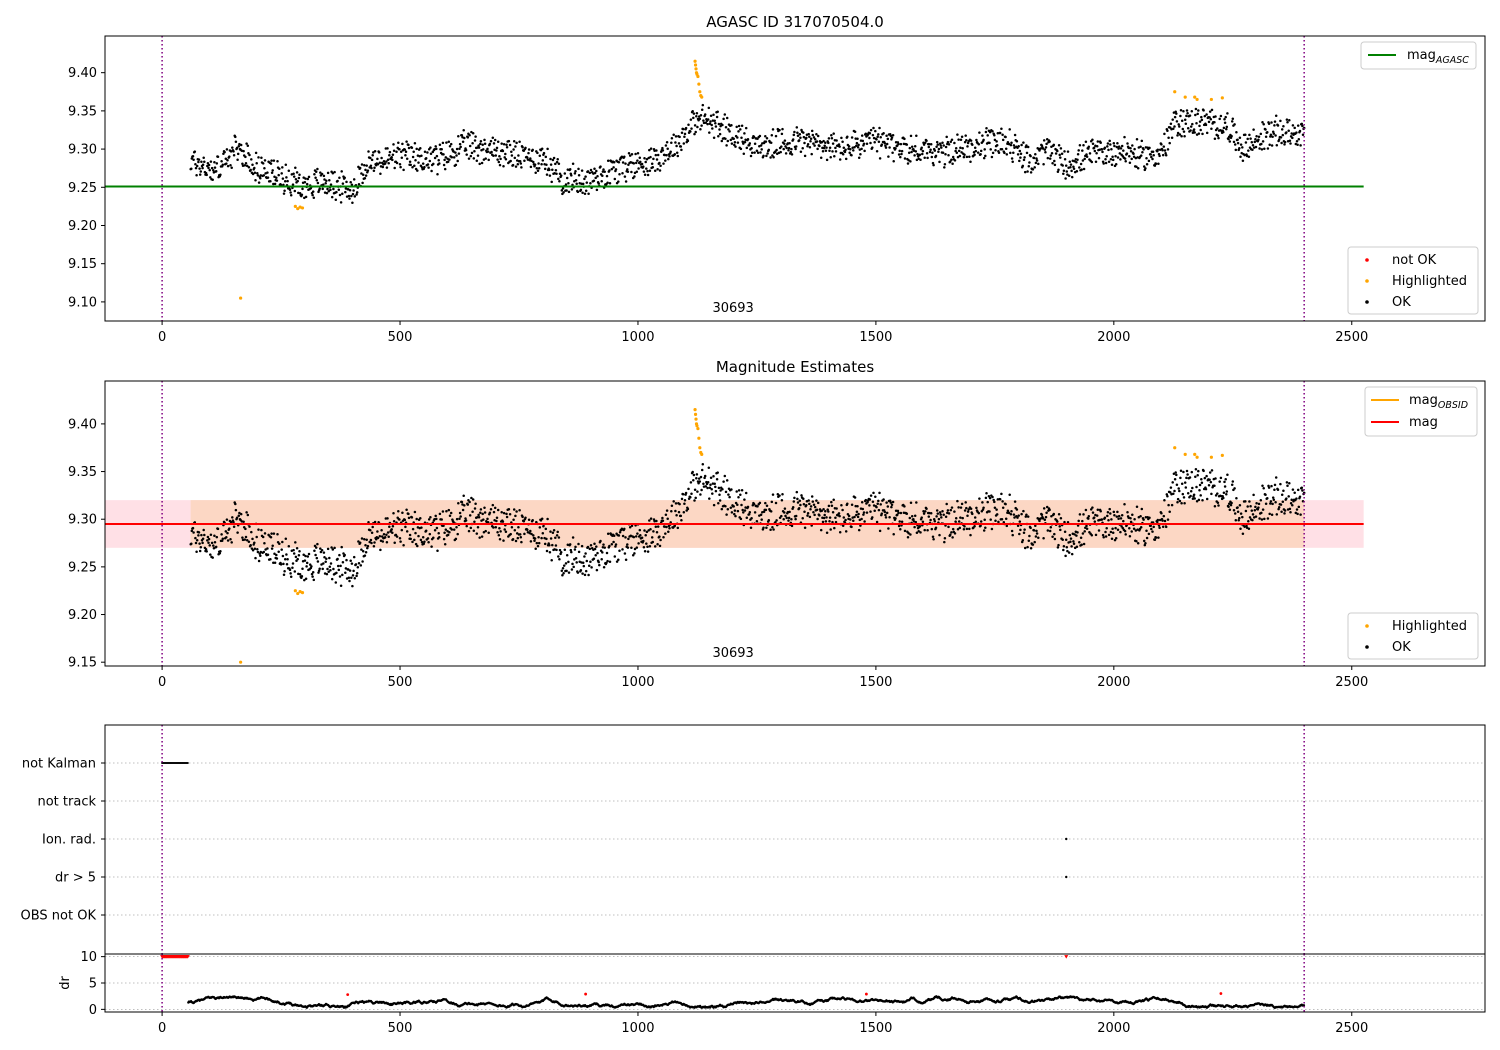 Image resolution: width=1500 pixels, height=1050 pixels. What do you see at coordinates (1197, 99) in the screenshot?
I see `highlighted-point` at bounding box center [1197, 99].